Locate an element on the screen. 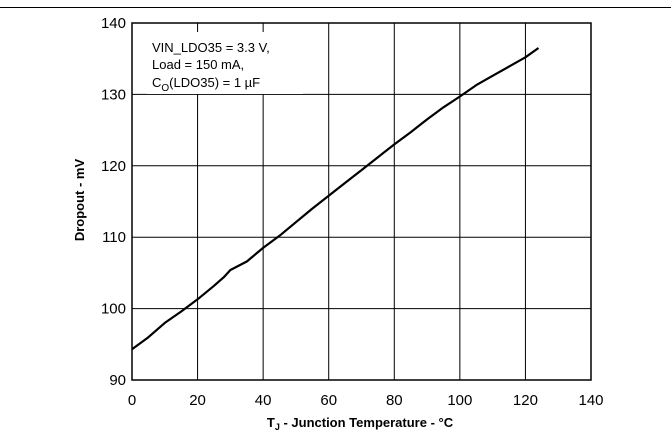 This screenshot has height=431, width=671. x-axis-title: TJ - Junction Temperature - °C is located at coordinates (360, 423).